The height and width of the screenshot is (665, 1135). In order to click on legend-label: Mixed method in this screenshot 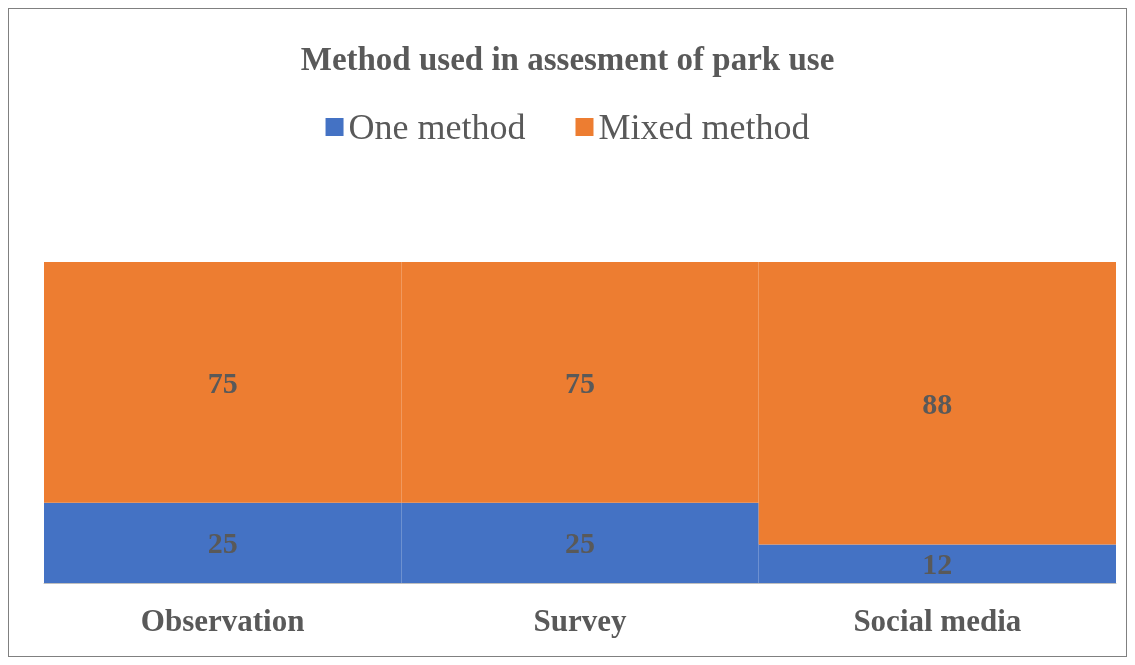, I will do `click(704, 127)`.